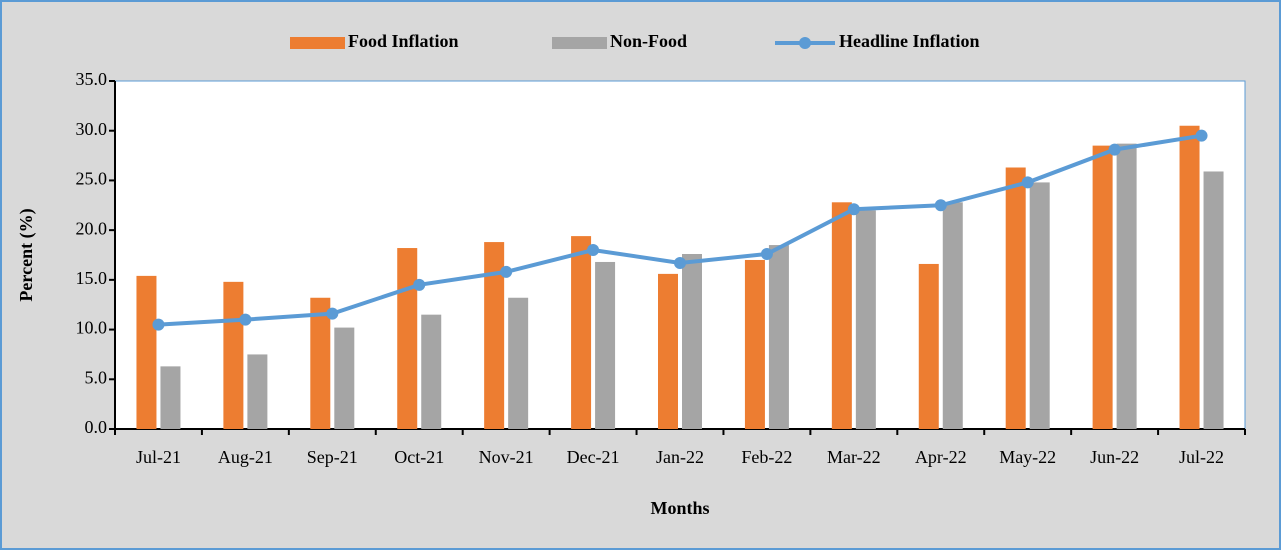  I want to click on y-tick-label: 35.0, so click(92, 79).